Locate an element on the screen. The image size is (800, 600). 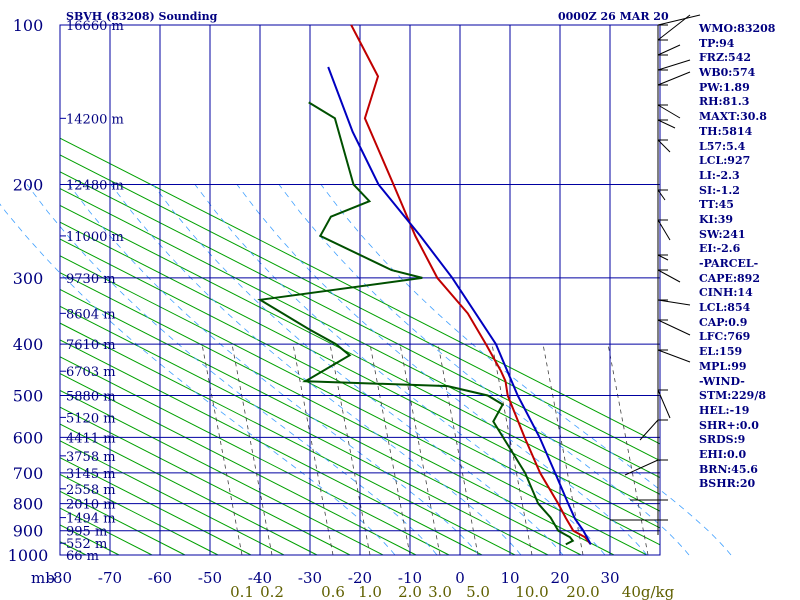
temperature-tick-label: 0 is located at coordinates (460, 578).